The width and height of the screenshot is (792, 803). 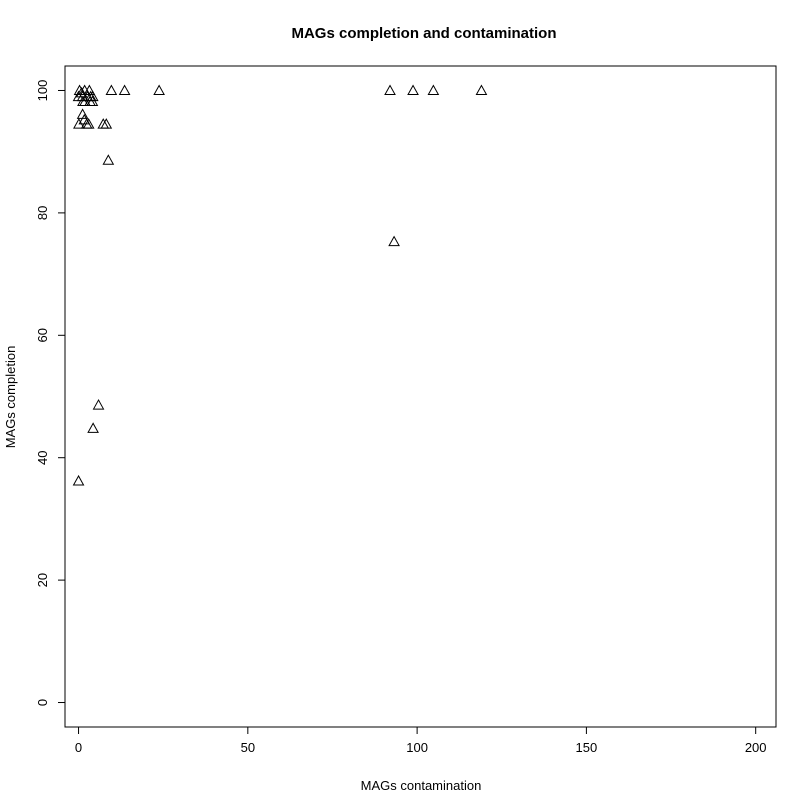 I want to click on y-tick-label: 60, so click(x=42, y=335).